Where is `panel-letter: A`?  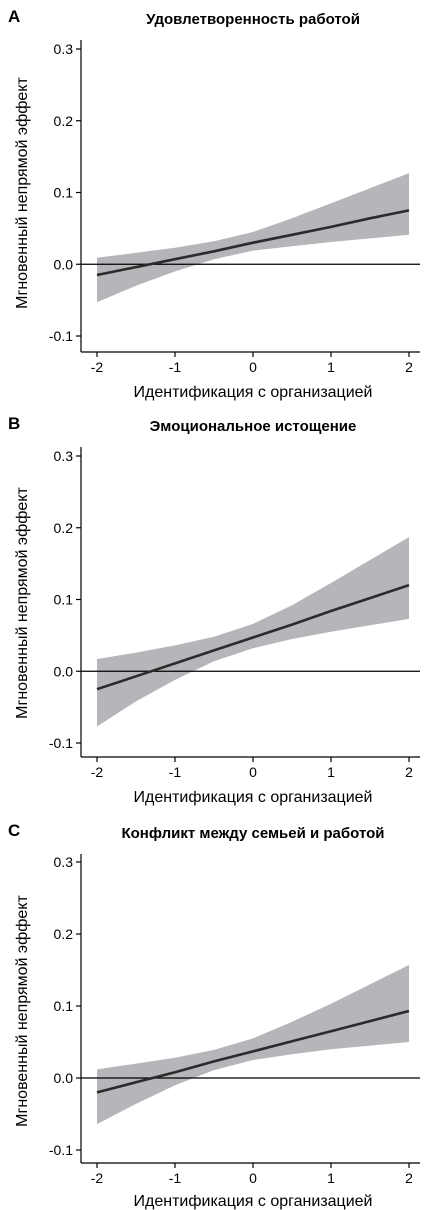
panel-letter: A is located at coordinates (14, 16).